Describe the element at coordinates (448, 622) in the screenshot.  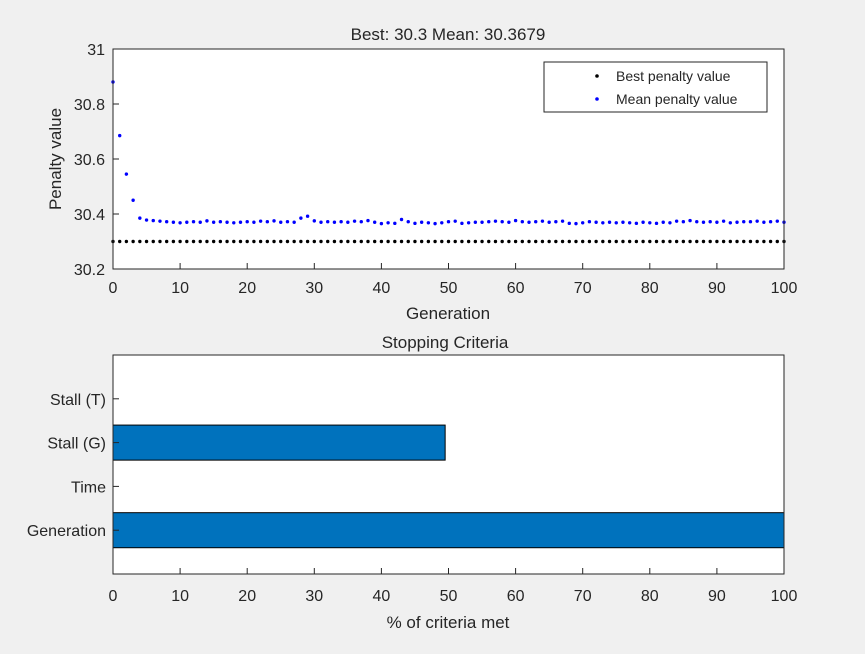
I see `stopping-x-axis-label: % of criteria met` at that location.